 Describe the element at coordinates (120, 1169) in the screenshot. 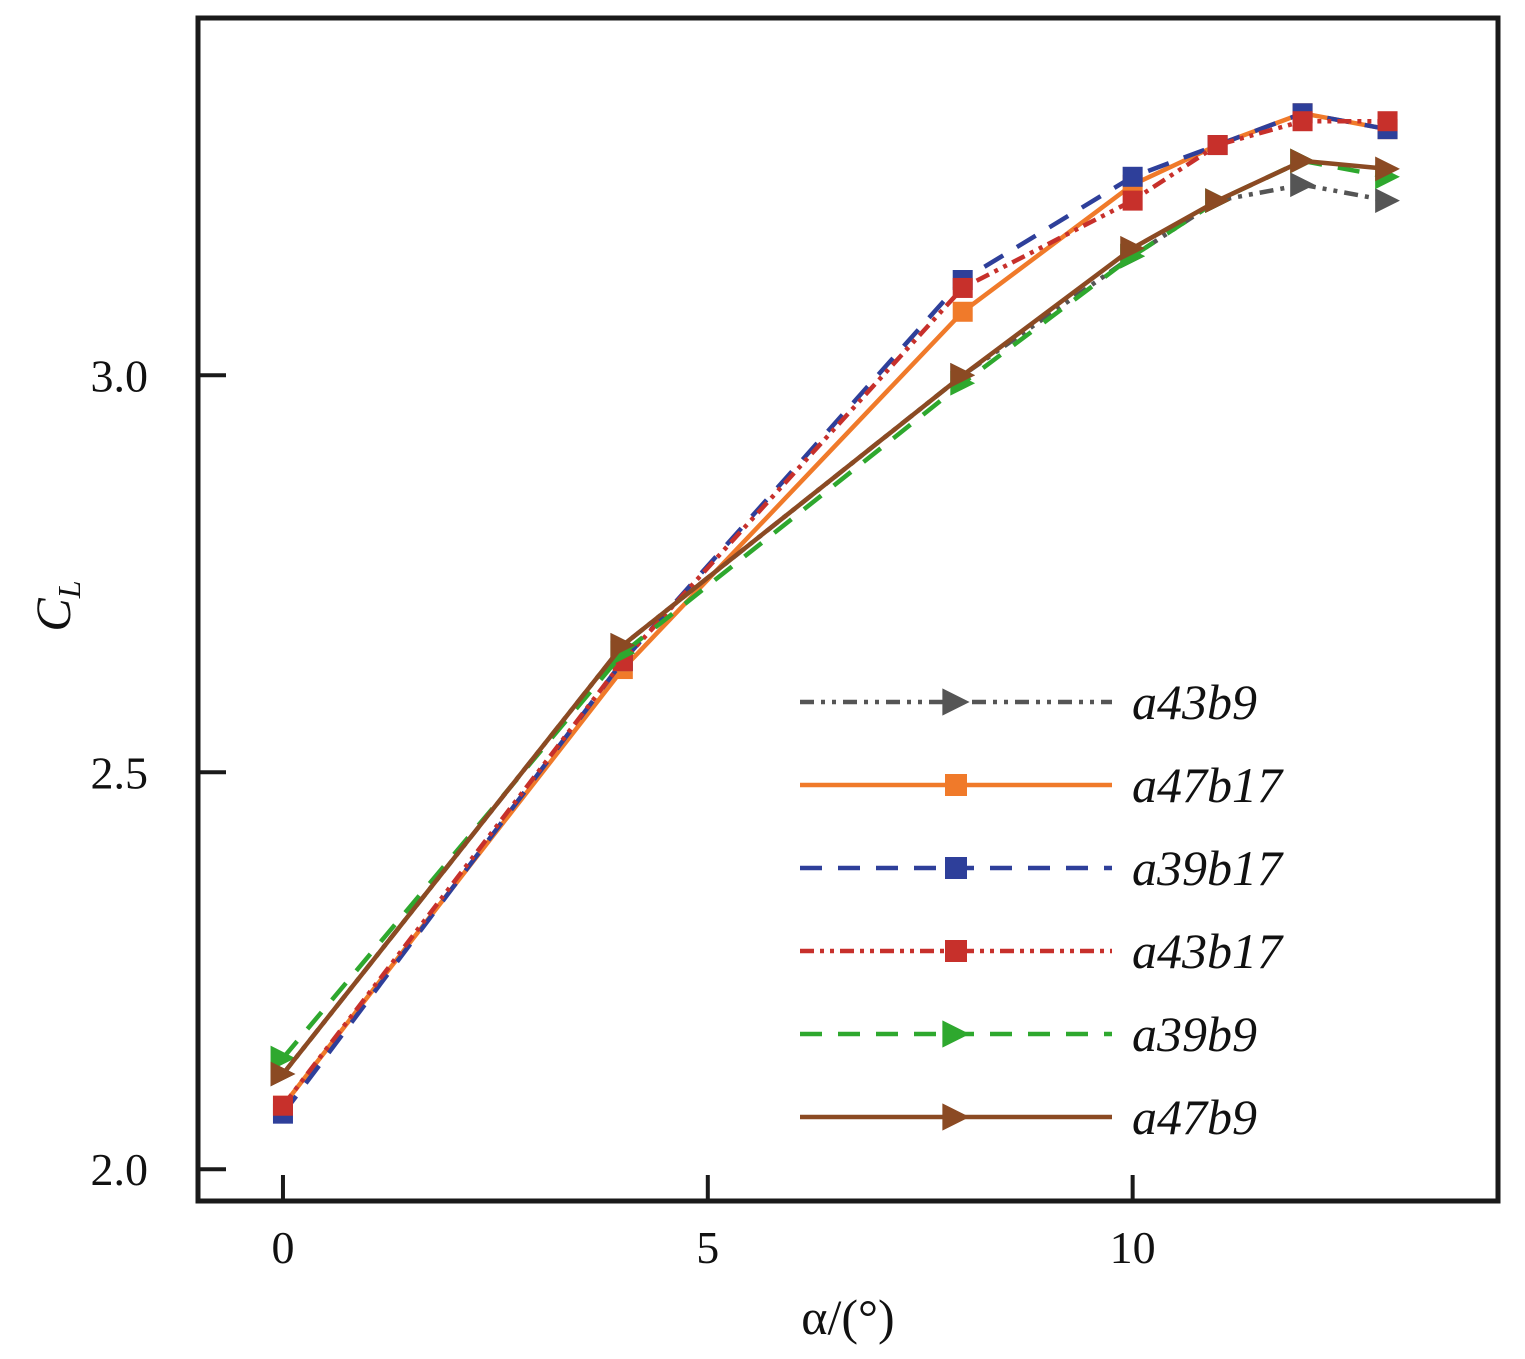

I see `y-tick-label: 2.0` at that location.